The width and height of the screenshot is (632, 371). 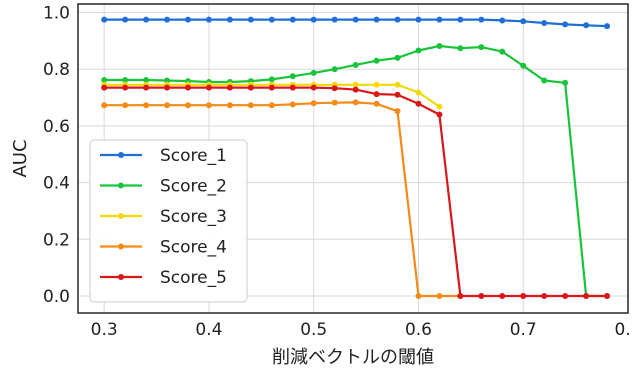 What do you see at coordinates (163, 217) in the screenshot?
I see `legend-item: Score_3` at bounding box center [163, 217].